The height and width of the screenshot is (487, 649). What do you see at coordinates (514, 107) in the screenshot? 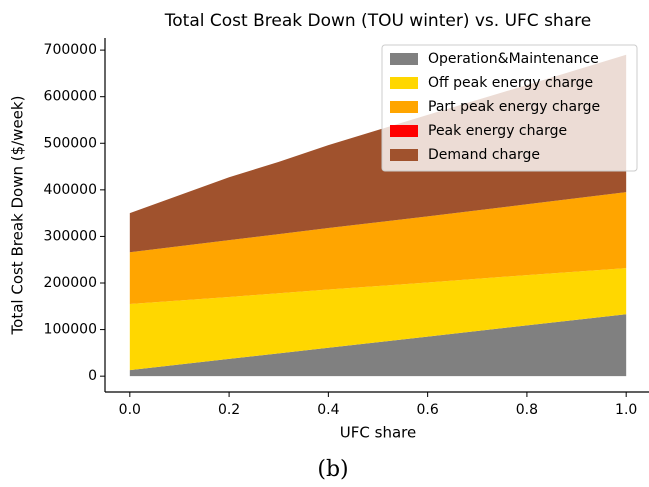
I see `legend-label: Part peak energy charge` at bounding box center [514, 107].